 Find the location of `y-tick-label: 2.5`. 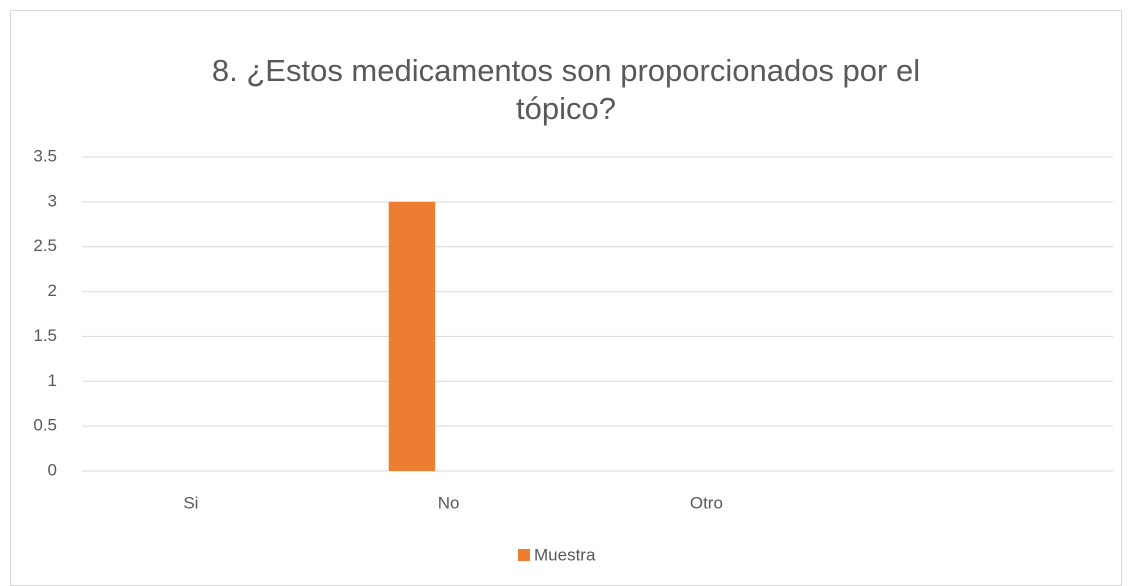

y-tick-label: 2.5 is located at coordinates (45, 245).